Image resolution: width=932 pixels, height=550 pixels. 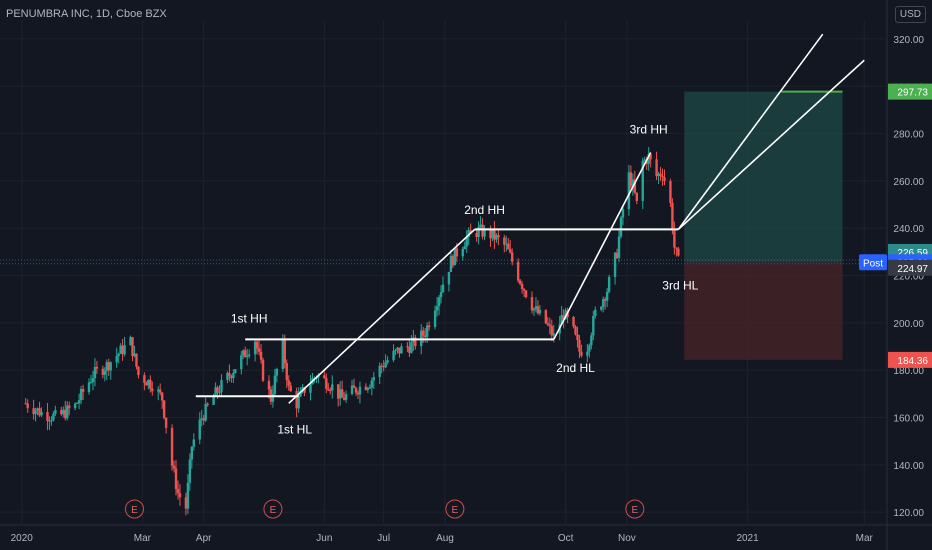 I want to click on x-tick-label: Apr, so click(x=204, y=538).